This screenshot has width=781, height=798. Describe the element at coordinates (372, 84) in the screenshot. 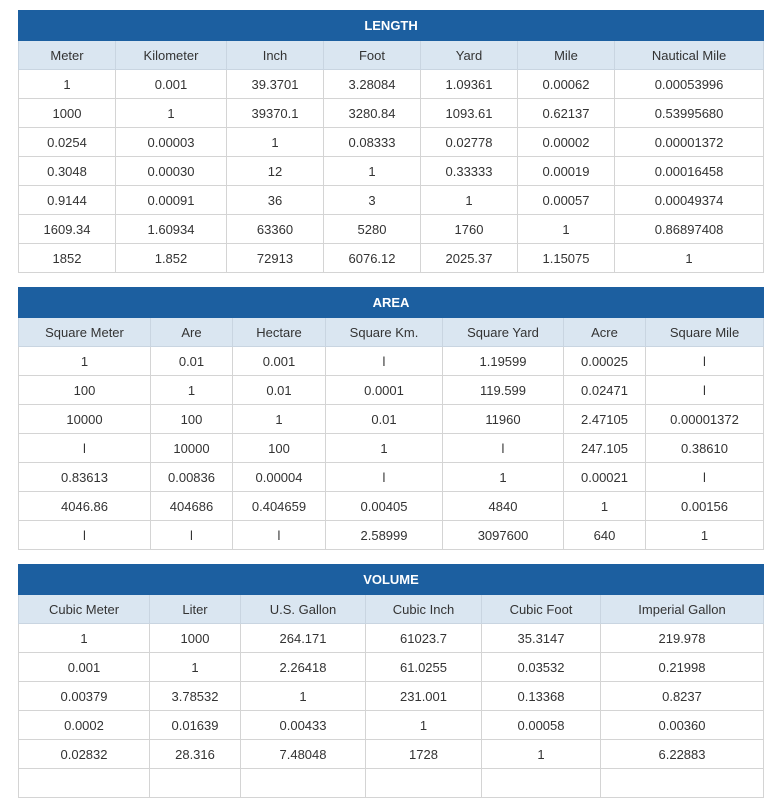

I see `table-cell: 3.28084` at that location.